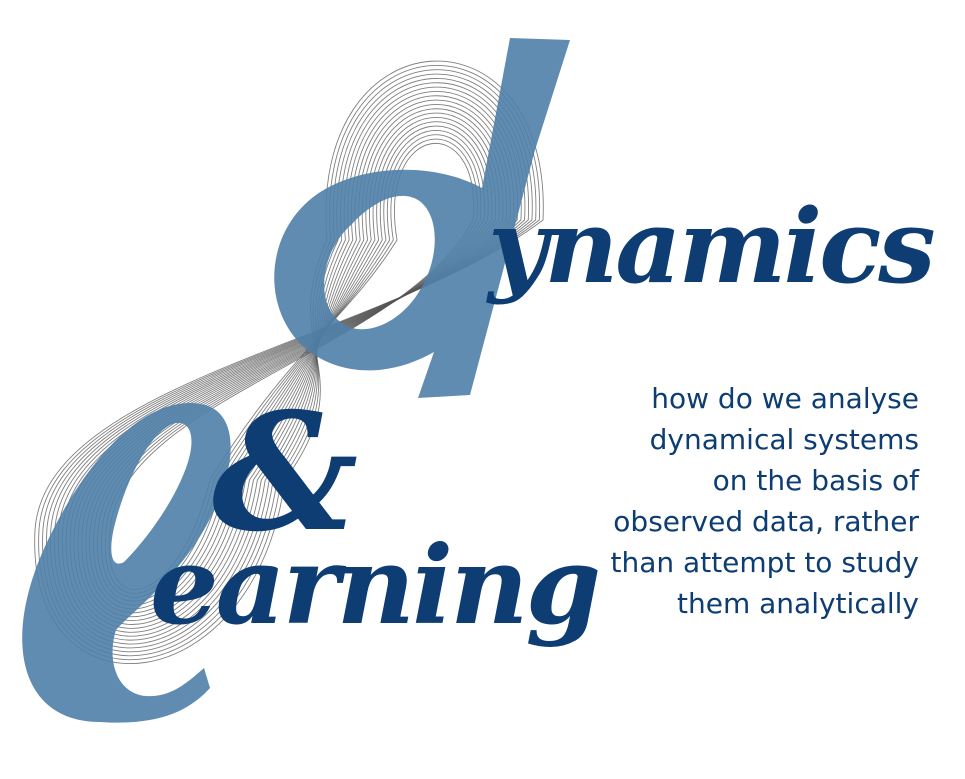 The image size is (965, 779). What do you see at coordinates (798, 603) in the screenshot?
I see `tagline-line: them analytically` at bounding box center [798, 603].